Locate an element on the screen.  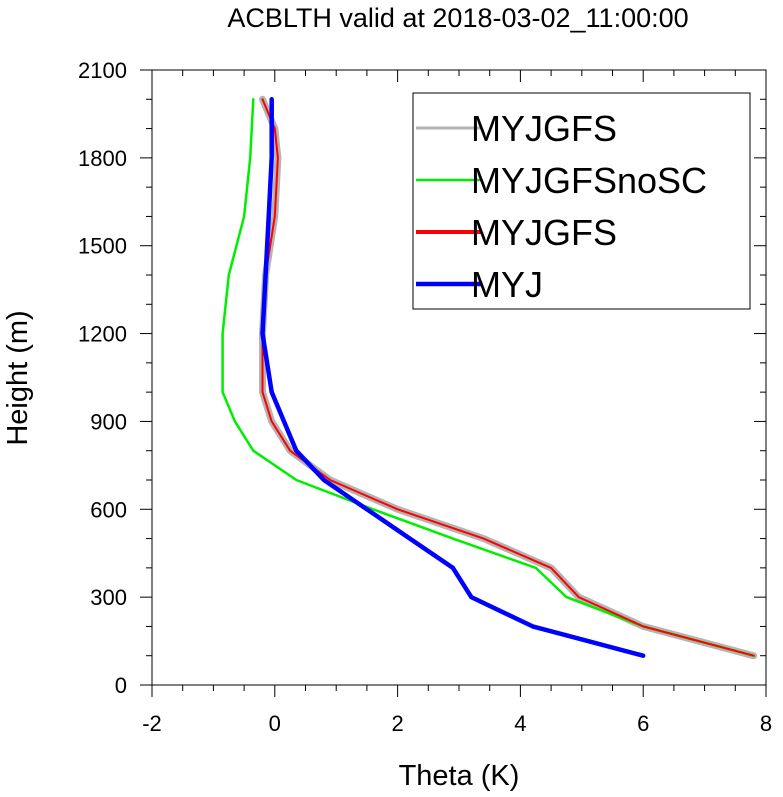
x-tick-label: 4 is located at coordinates (520, 723).